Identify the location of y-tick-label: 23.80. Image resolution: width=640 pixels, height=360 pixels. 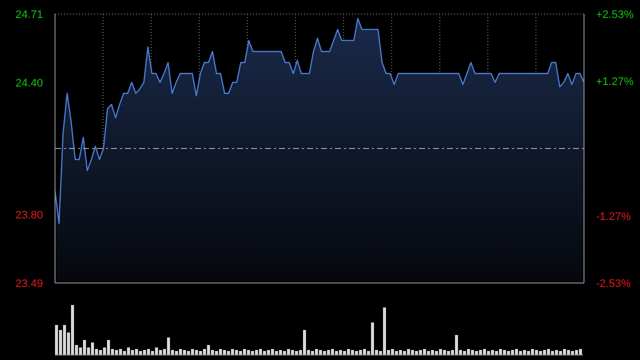
(29, 216).